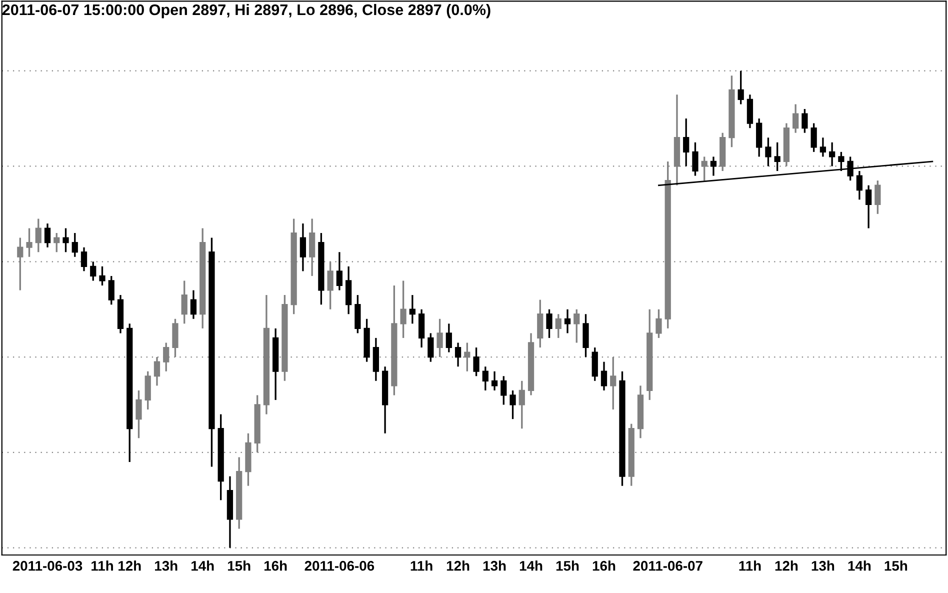 The height and width of the screenshot is (593, 948). What do you see at coordinates (246, 11) in the screenshot?
I see `chart-title: 2011-06-07 15:00:00 Open 2897, Hi 2897, Lo 2896, Close 2897 (0.0%)` at bounding box center [246, 11].